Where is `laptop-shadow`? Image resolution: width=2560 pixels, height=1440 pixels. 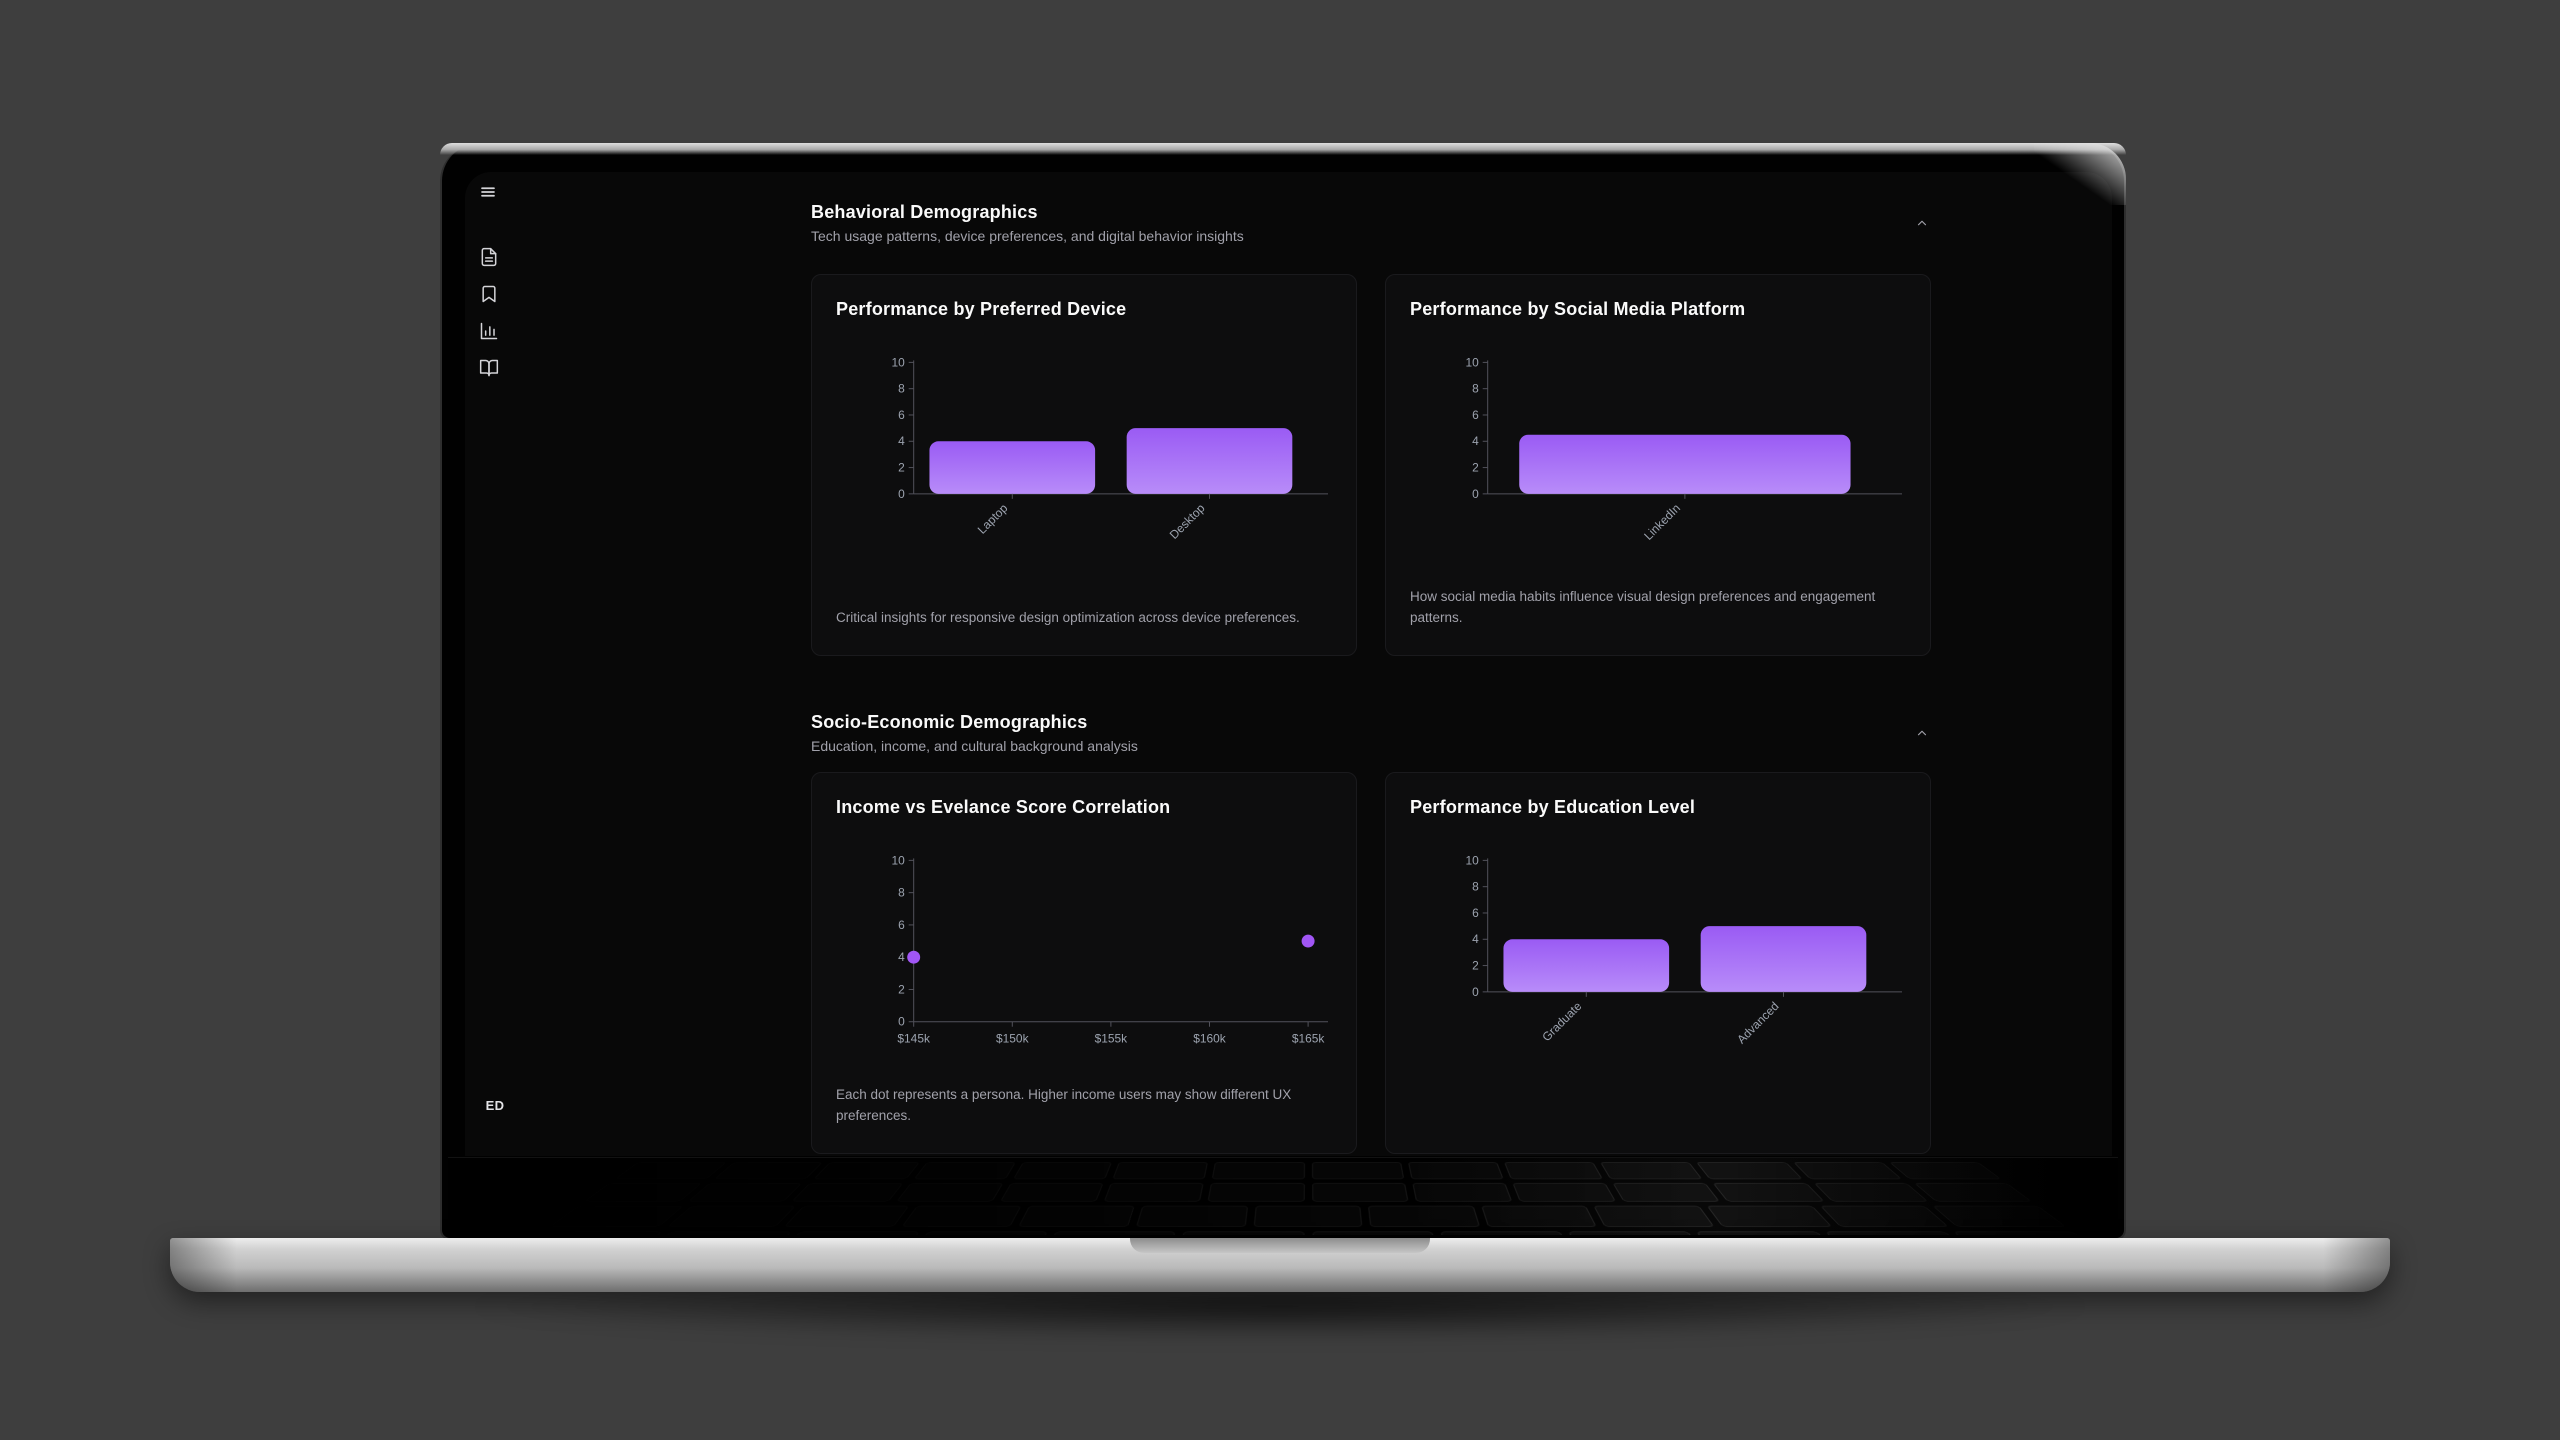 laptop-shadow is located at coordinates (1280, 1324).